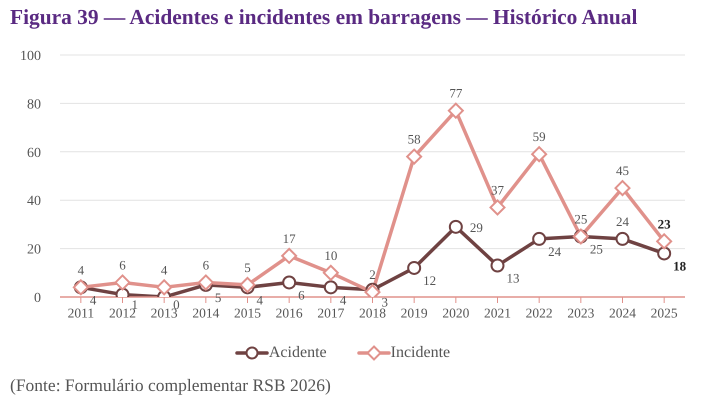 The image size is (709, 405). I want to click on data-label: 2, so click(372, 274).